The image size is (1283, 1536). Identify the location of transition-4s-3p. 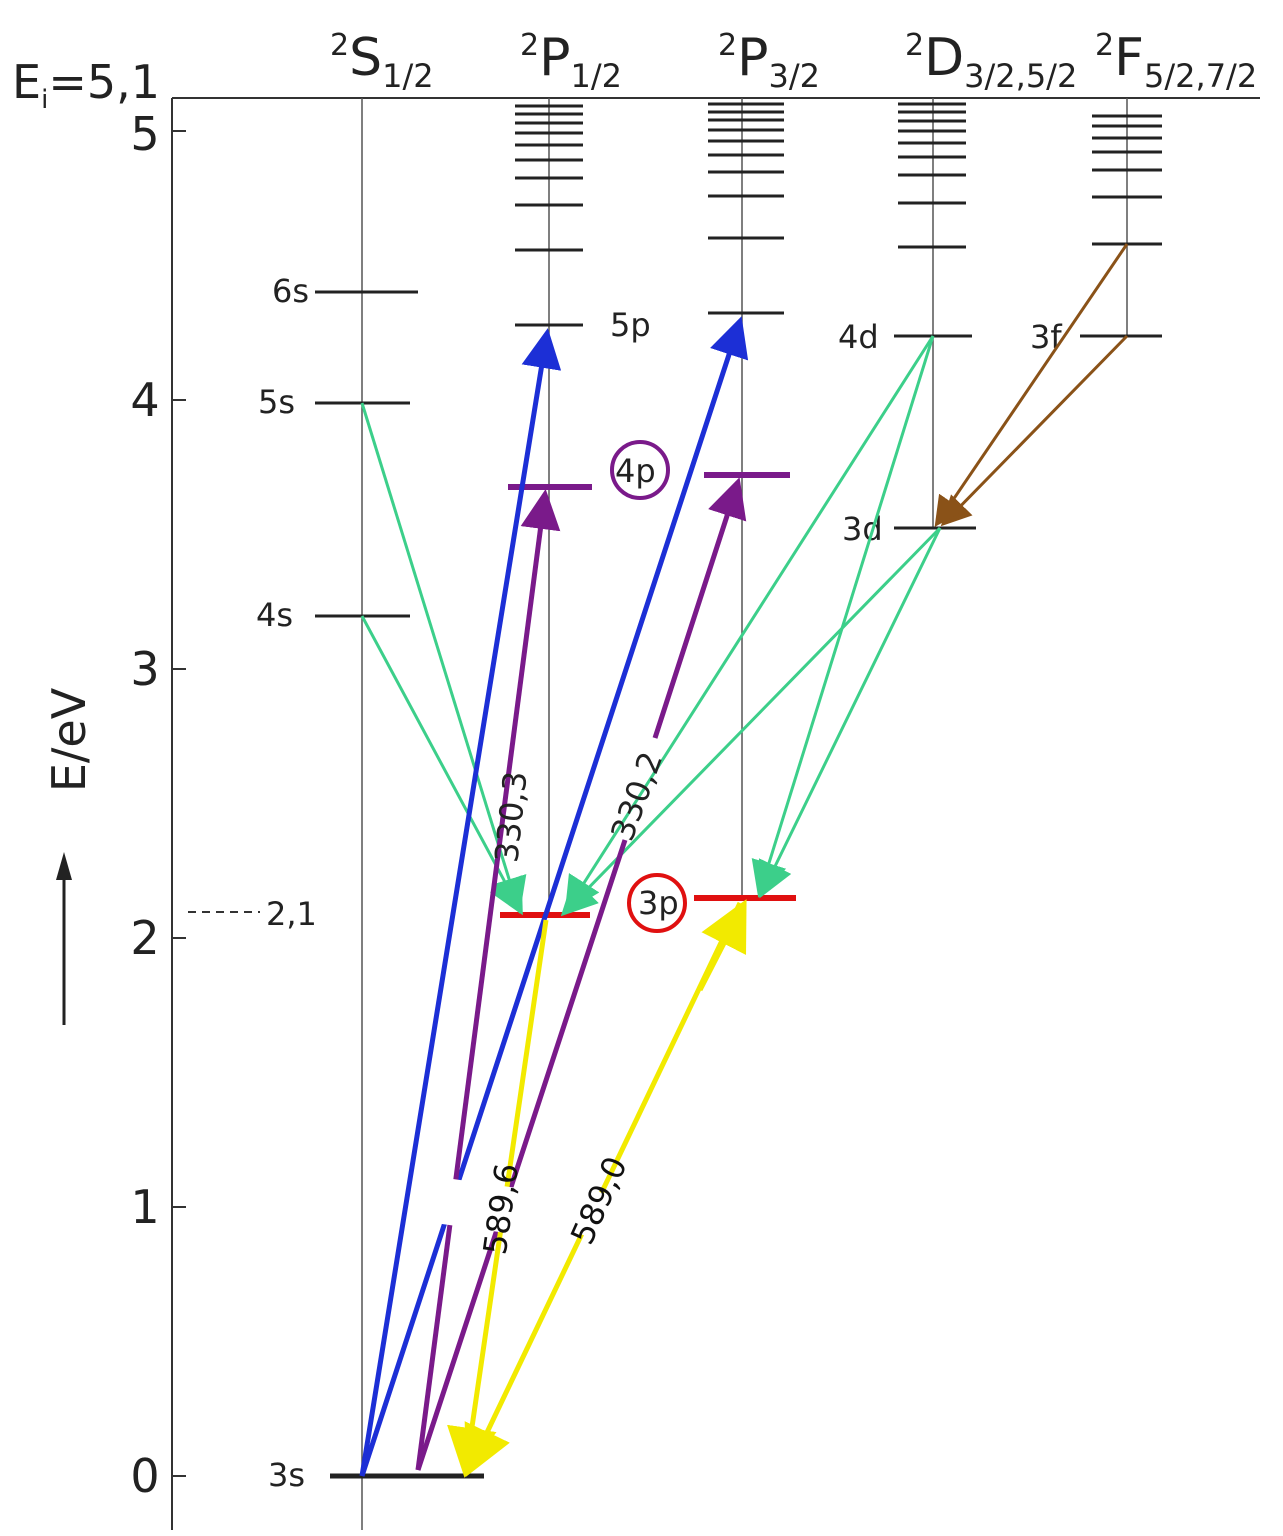
(441, 765).